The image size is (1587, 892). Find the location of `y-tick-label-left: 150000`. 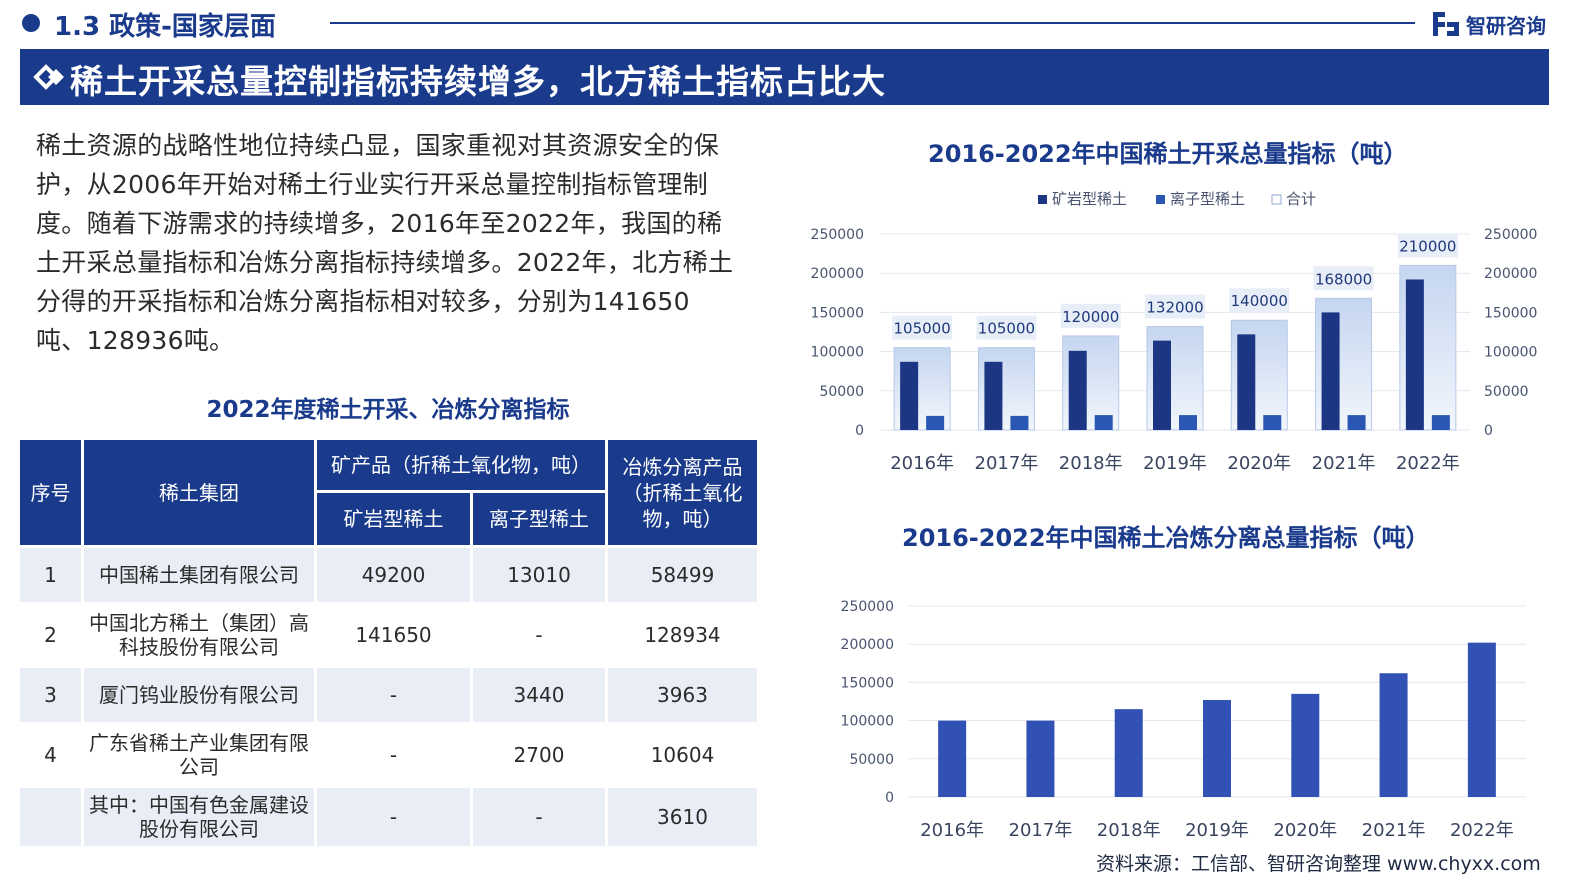

y-tick-label-left: 150000 is located at coordinates (837, 313).